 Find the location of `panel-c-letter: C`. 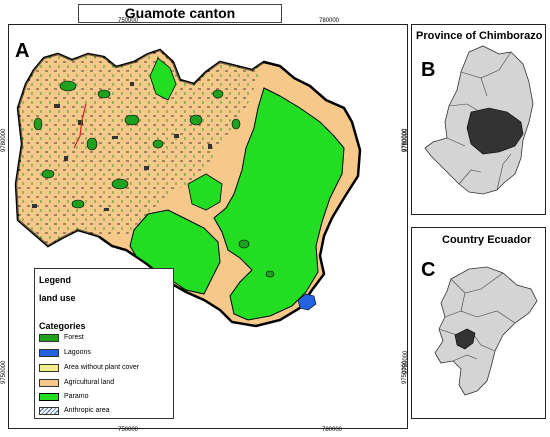

panel-c-letter: C is located at coordinates (428, 270).